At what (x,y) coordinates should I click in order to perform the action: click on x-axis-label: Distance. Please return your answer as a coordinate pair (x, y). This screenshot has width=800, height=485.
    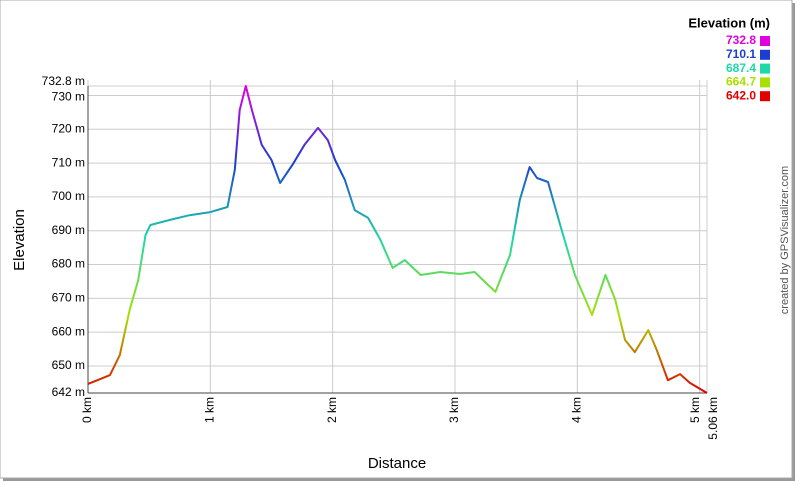
    Looking at the image, I should click on (397, 463).